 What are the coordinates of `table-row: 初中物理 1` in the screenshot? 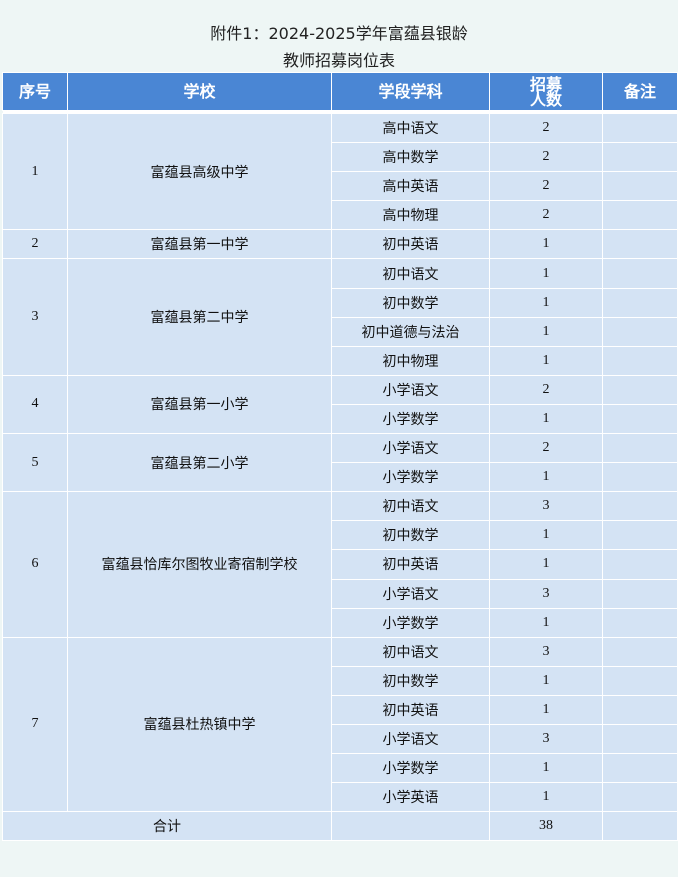 It's located at (340, 360).